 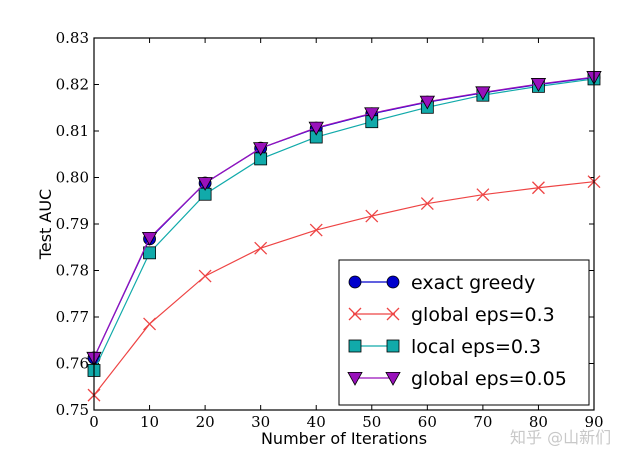 What do you see at coordinates (72, 178) in the screenshot?
I see `y-tick-label: 0.80` at bounding box center [72, 178].